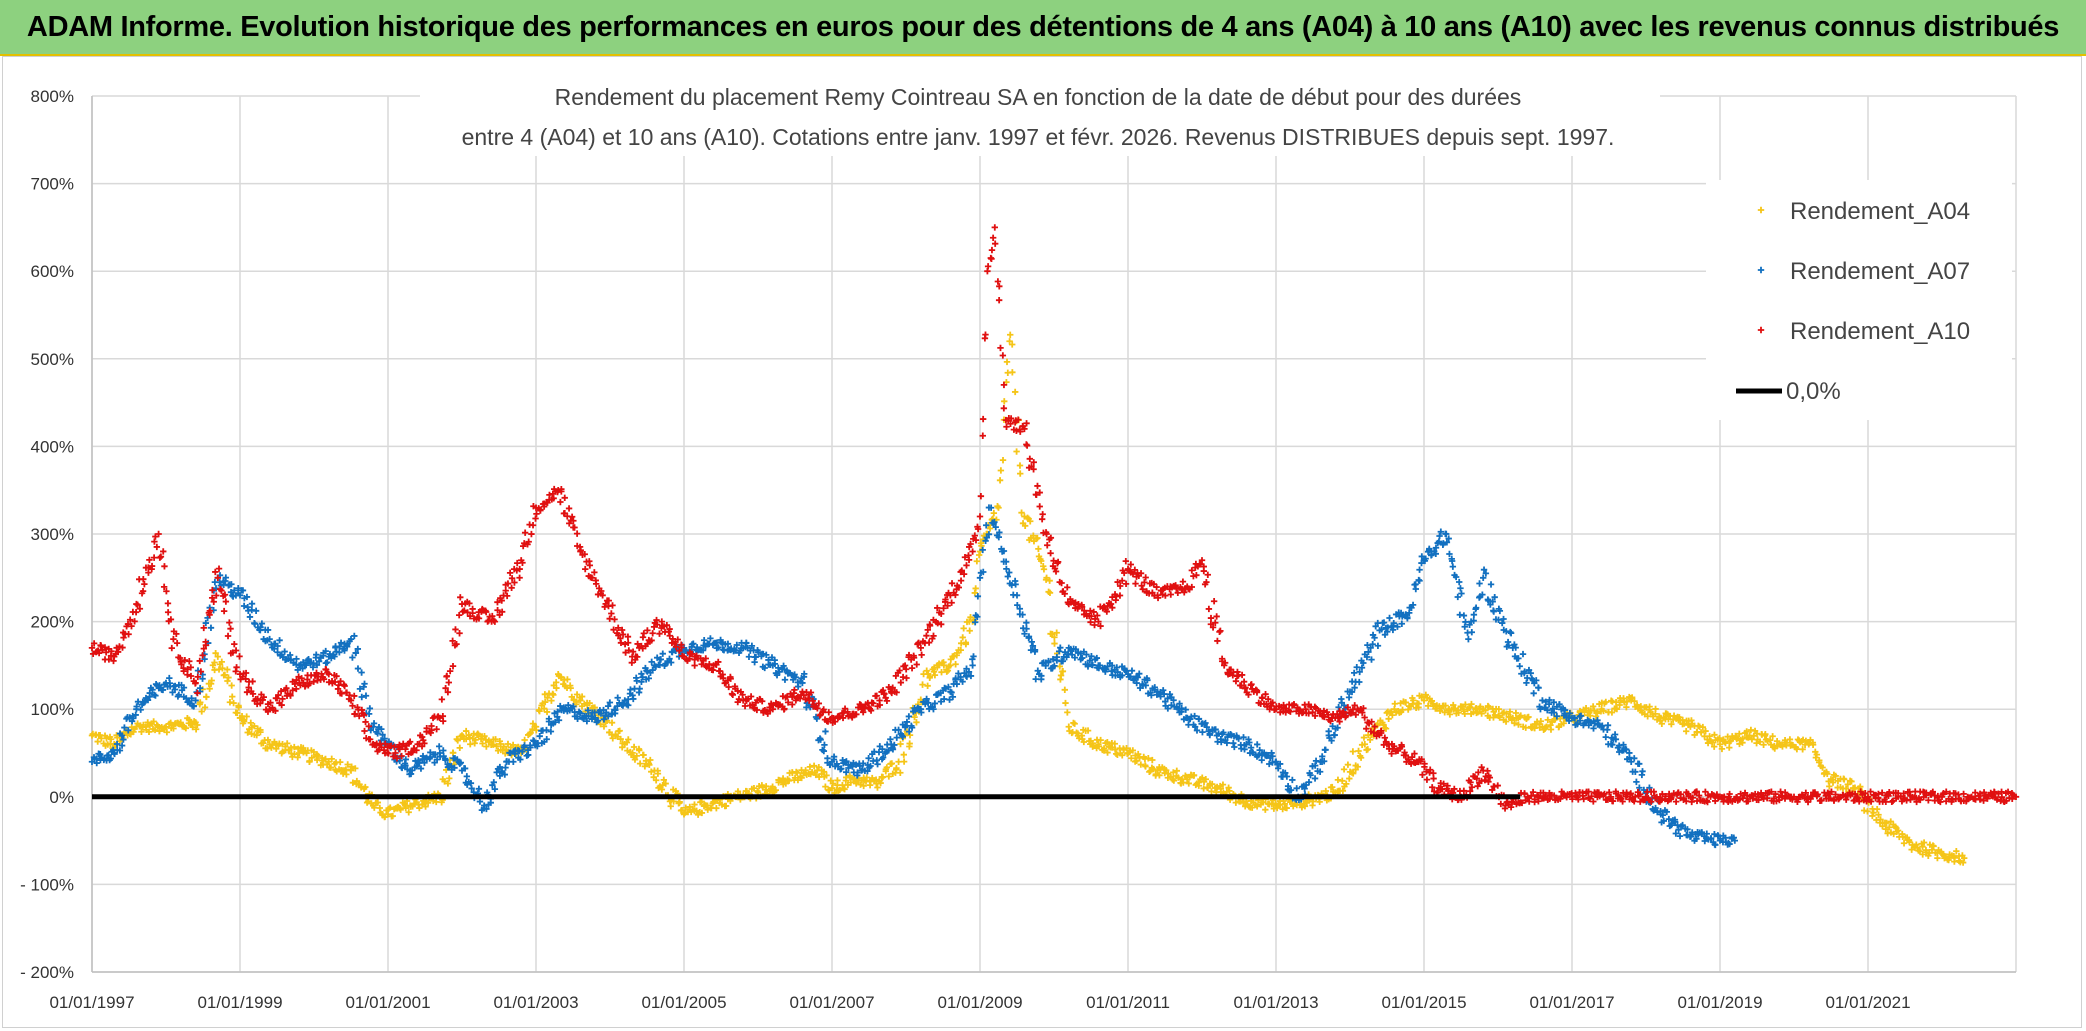 The image size is (2086, 1031). Describe the element at coordinates (979, 1002) in the screenshot. I see `x-tick-label: 01/01/2009` at that location.